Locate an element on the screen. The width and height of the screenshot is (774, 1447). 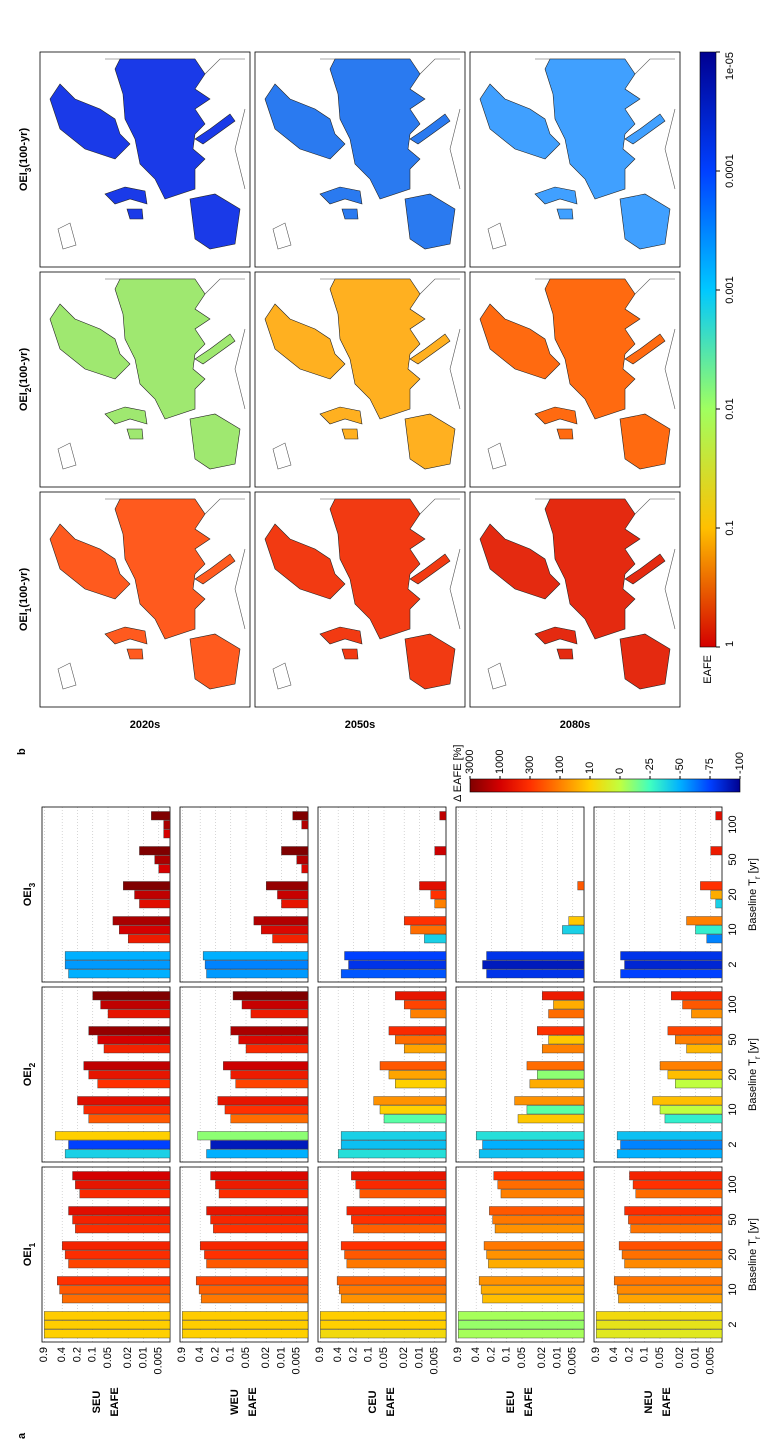
x-axis-label-part: Baseline T is located at coordinates (753, 905).